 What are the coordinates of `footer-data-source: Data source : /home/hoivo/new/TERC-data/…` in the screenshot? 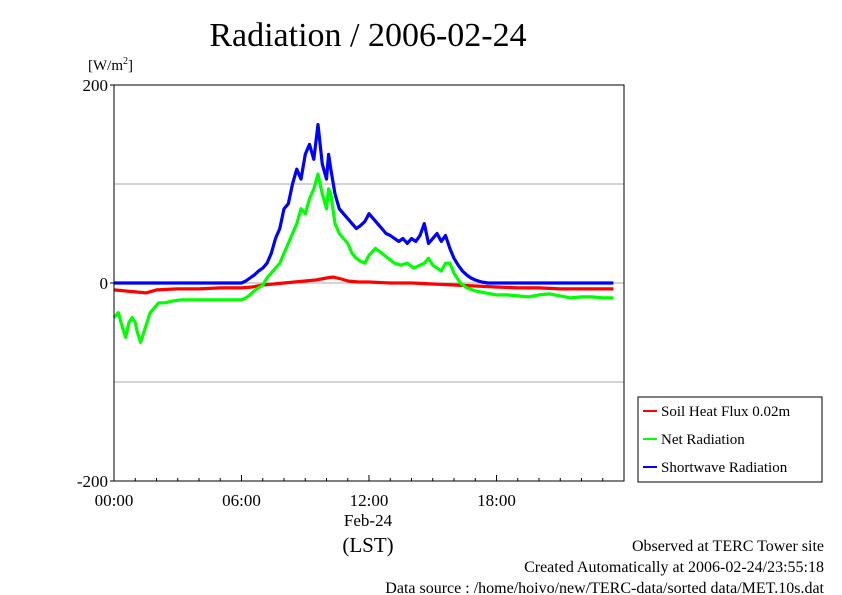 It's located at (604, 587).